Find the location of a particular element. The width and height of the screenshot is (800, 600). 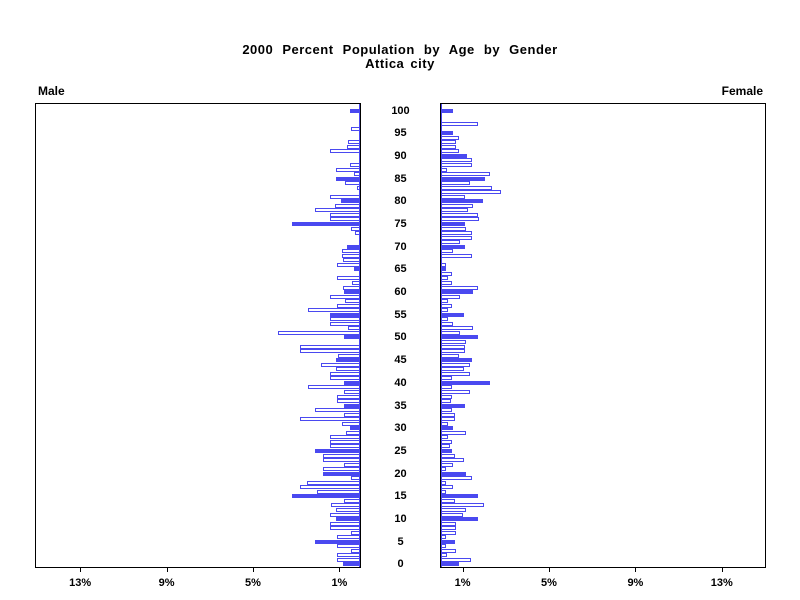

male-pct-tick-label-1: 1% is located at coordinates (339, 583).